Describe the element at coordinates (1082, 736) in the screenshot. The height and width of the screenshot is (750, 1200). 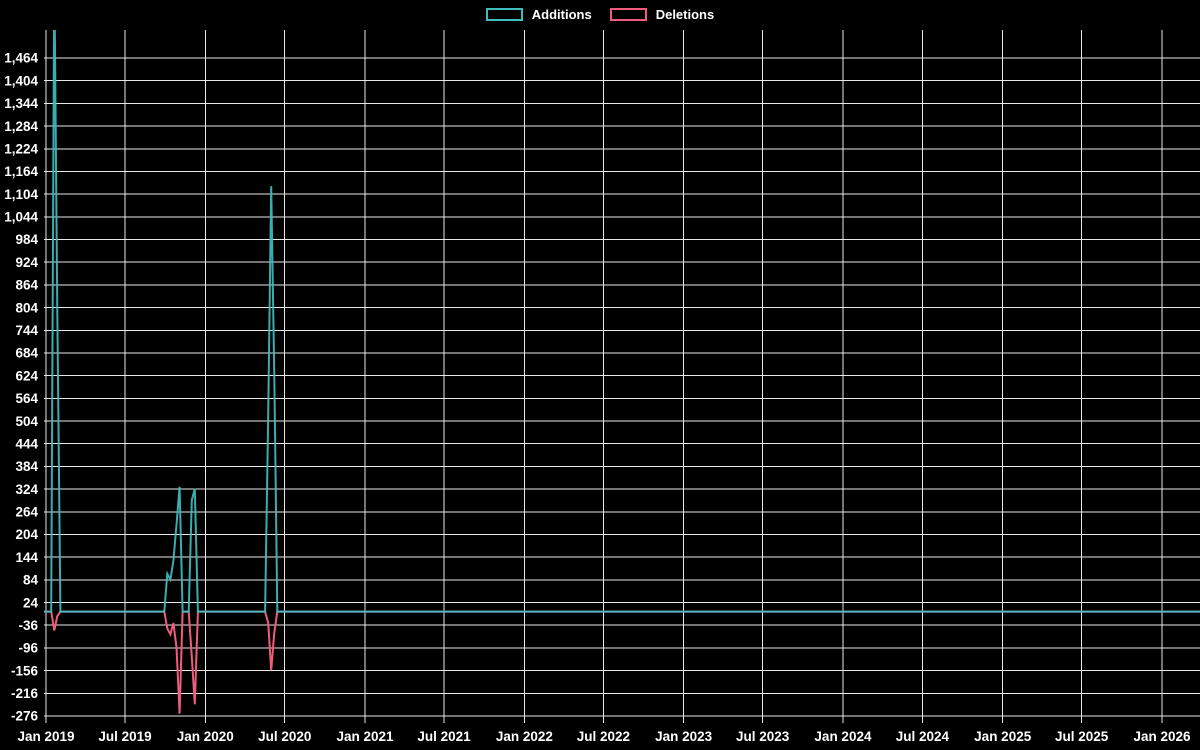
I see `x-tick-label: Jul 2025` at that location.